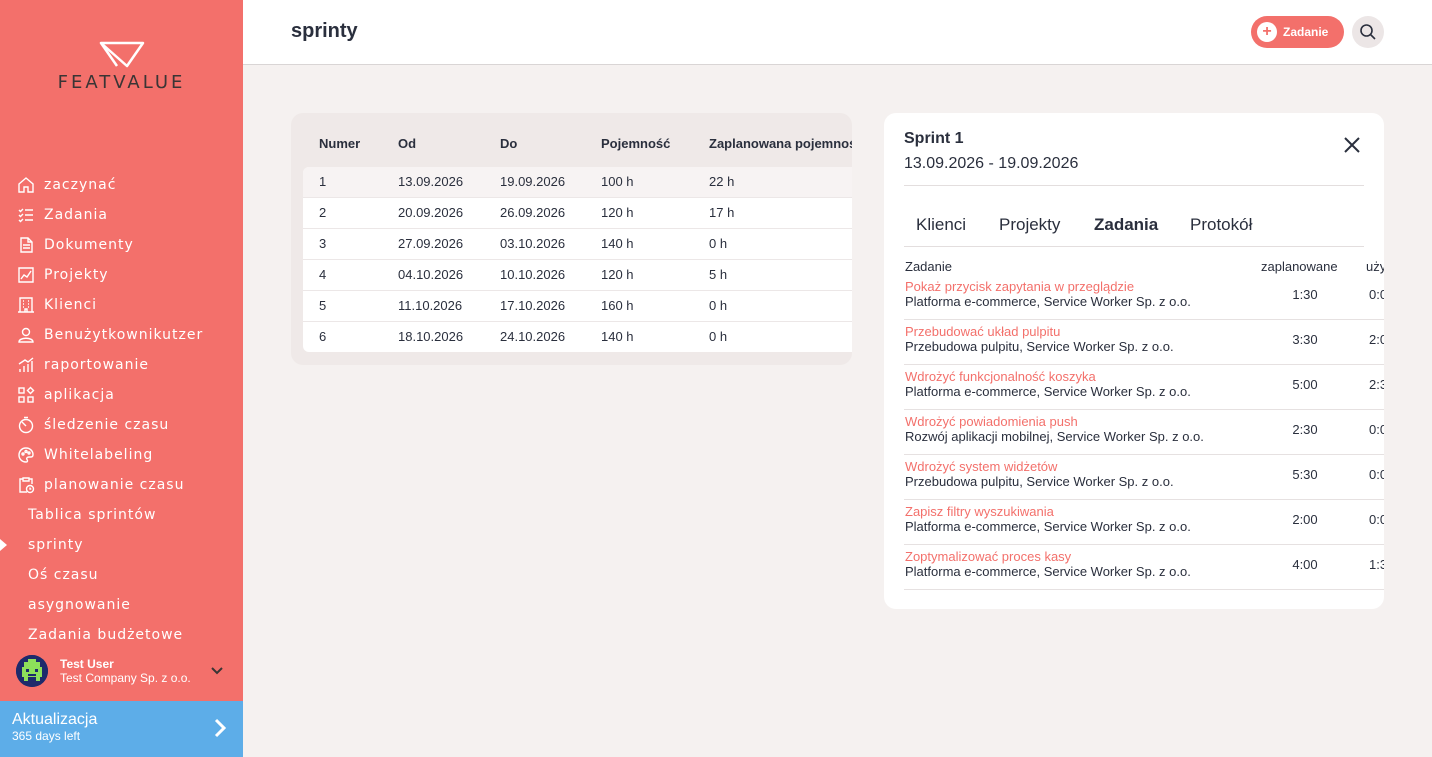  Describe the element at coordinates (979, 511) in the screenshot. I see `task-link: Zapisz filtry wyszukiwania` at that location.